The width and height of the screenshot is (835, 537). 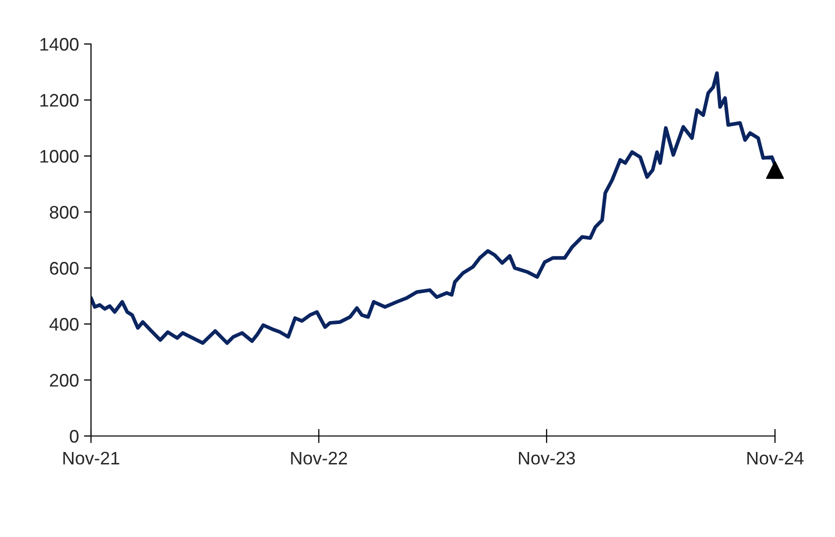 What do you see at coordinates (59, 100) in the screenshot?
I see `y-tick-label: 1200` at bounding box center [59, 100].